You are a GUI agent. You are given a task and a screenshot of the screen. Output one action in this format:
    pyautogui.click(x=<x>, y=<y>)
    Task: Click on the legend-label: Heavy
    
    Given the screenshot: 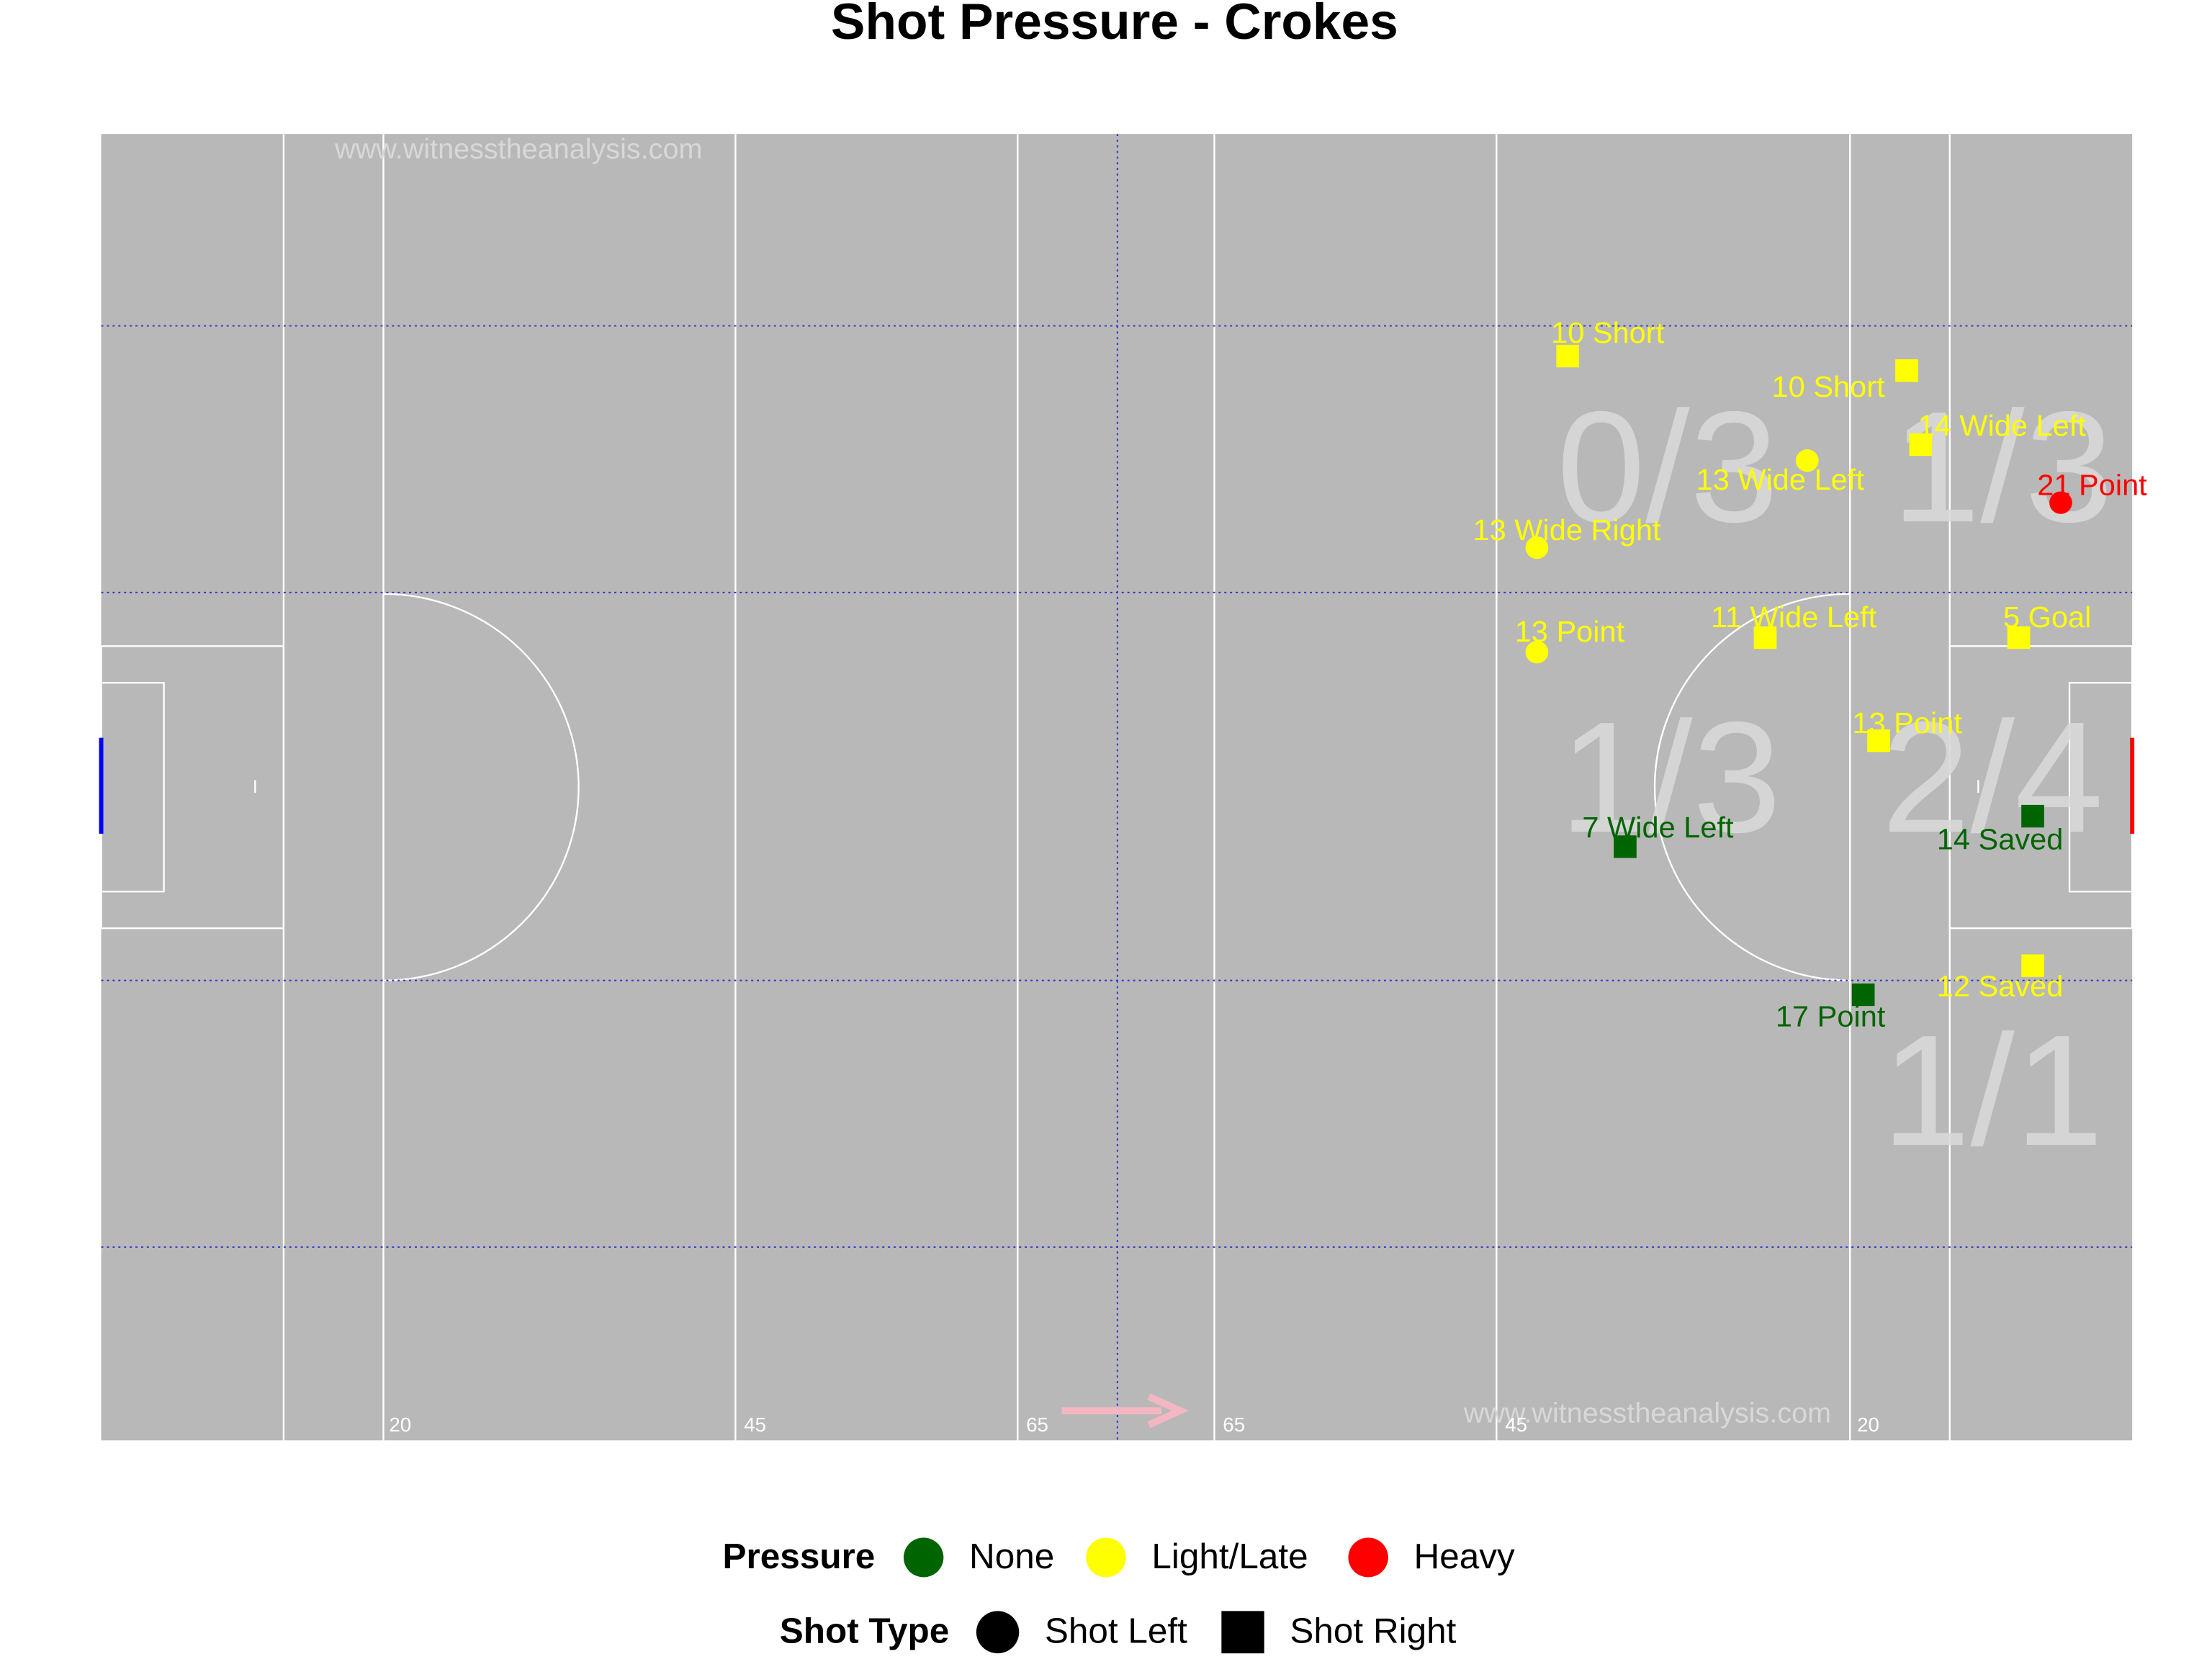 What is the action you would take?
    pyautogui.click(x=1465, y=1557)
    